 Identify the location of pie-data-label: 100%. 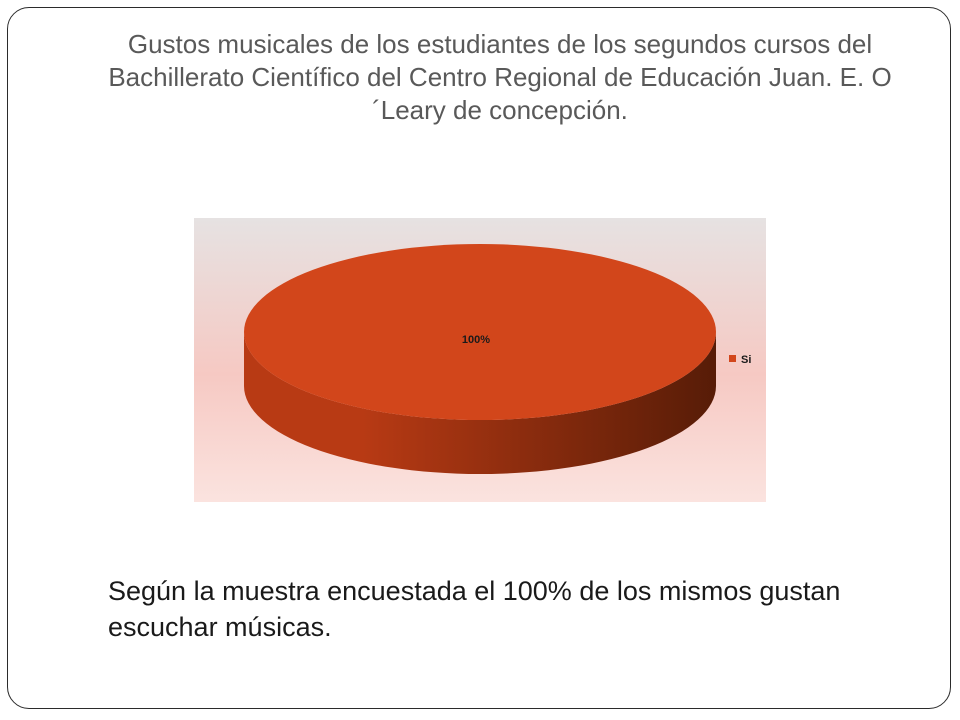
(476, 340).